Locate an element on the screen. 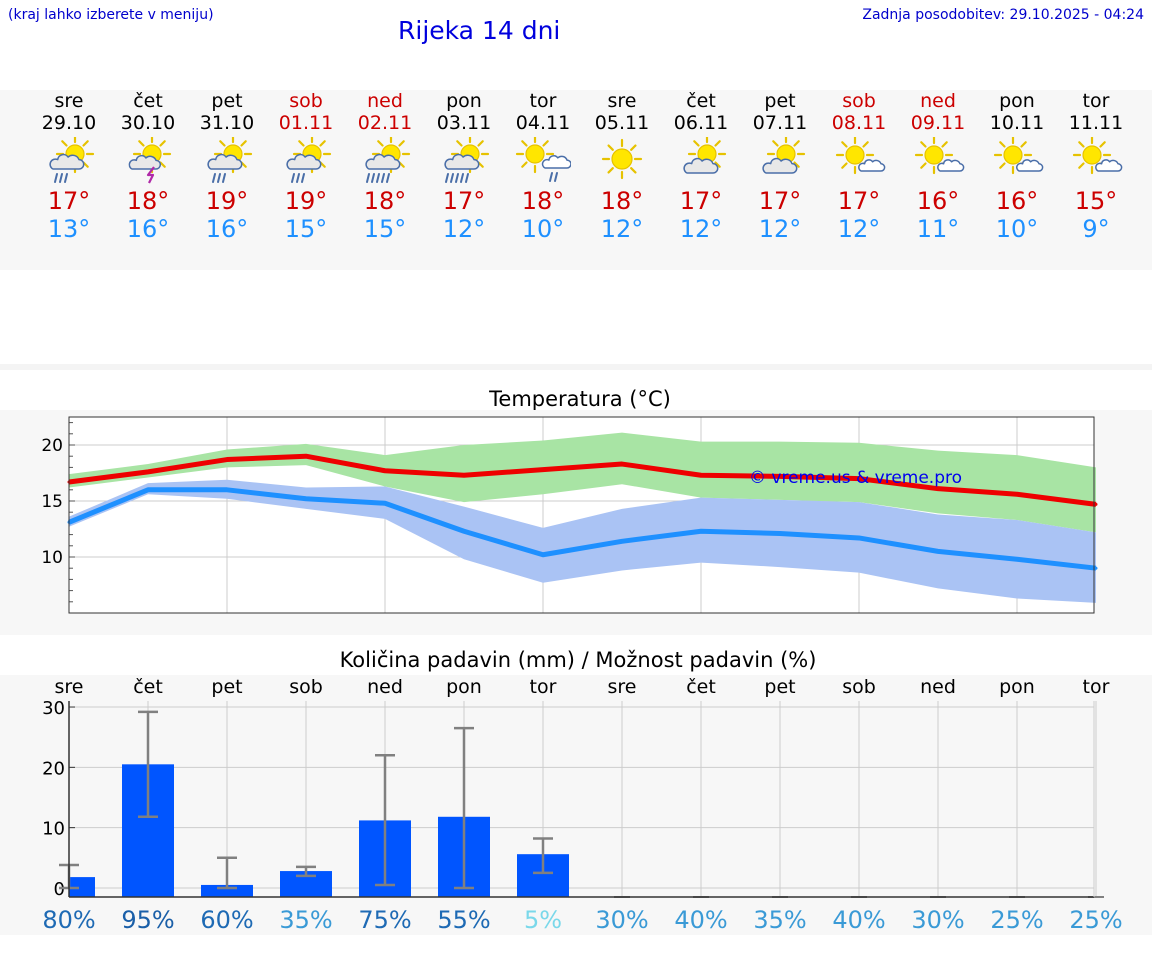 The width and height of the screenshot is (1152, 975). day-forecast: čet 30.10 18° 16° is located at coordinates (148, 166).